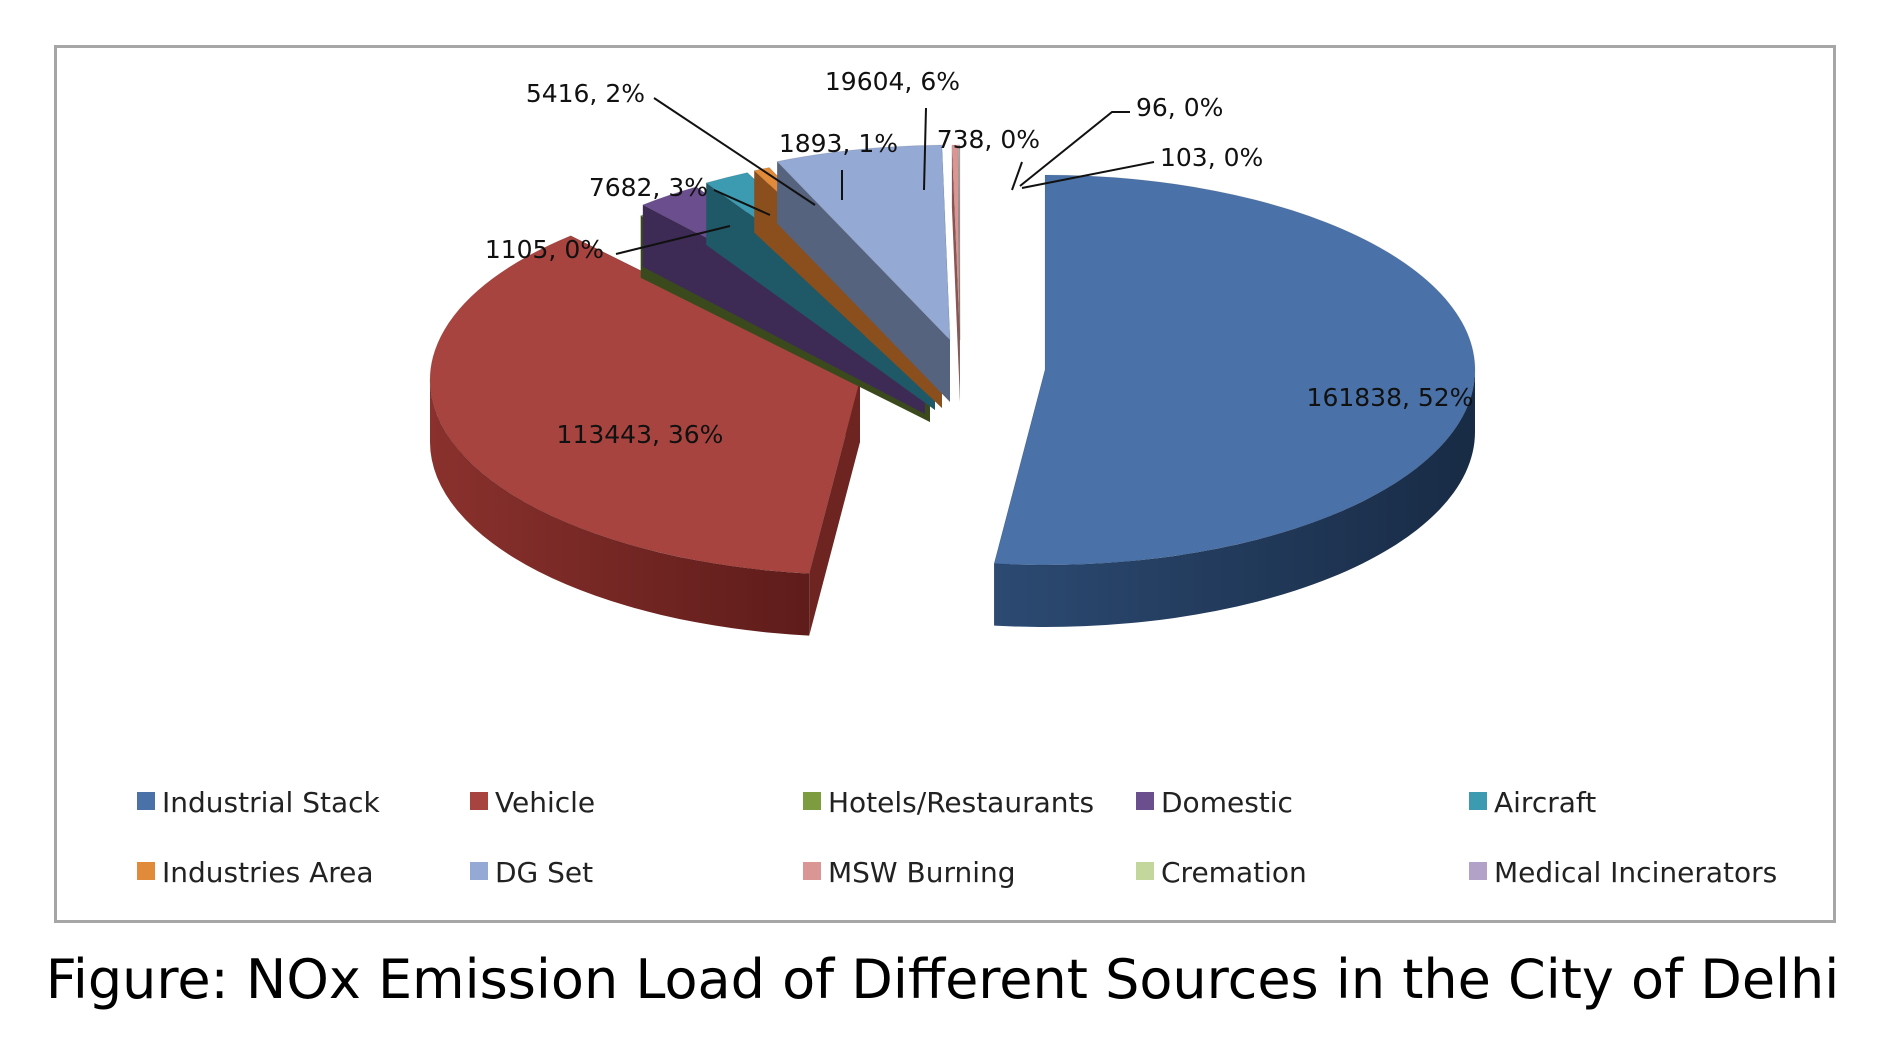 This screenshot has height=1062, width=1885. I want to click on data-label: 1105, 0%, so click(544, 249).